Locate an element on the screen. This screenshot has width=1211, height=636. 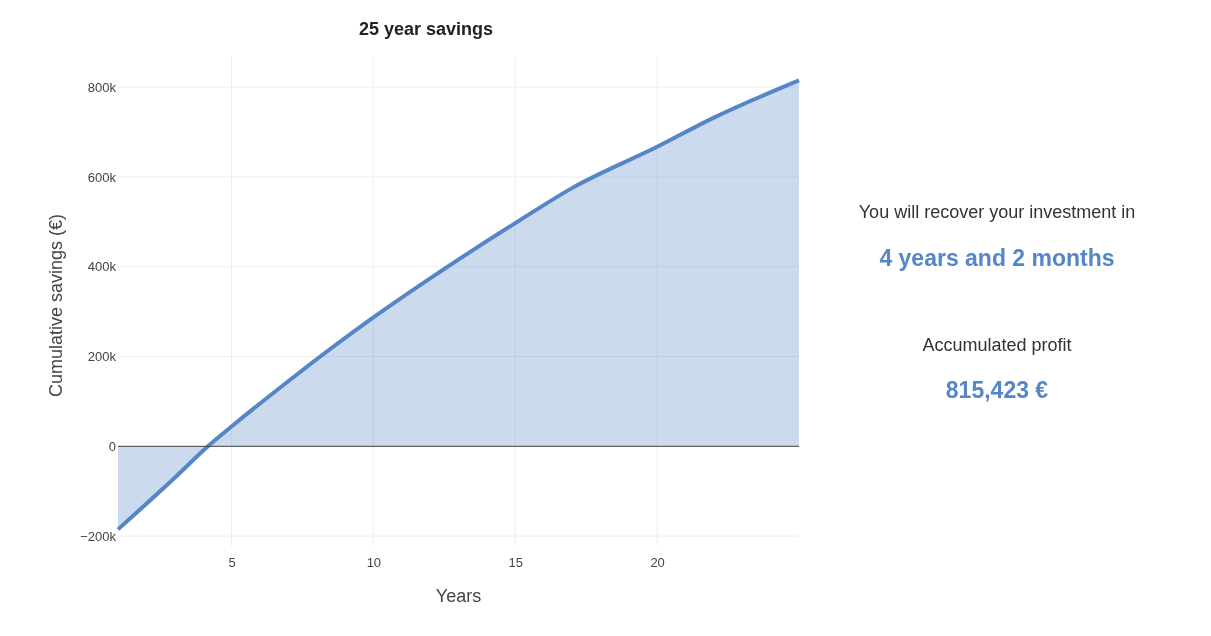
x-tick-label: 5 is located at coordinates (232, 563).